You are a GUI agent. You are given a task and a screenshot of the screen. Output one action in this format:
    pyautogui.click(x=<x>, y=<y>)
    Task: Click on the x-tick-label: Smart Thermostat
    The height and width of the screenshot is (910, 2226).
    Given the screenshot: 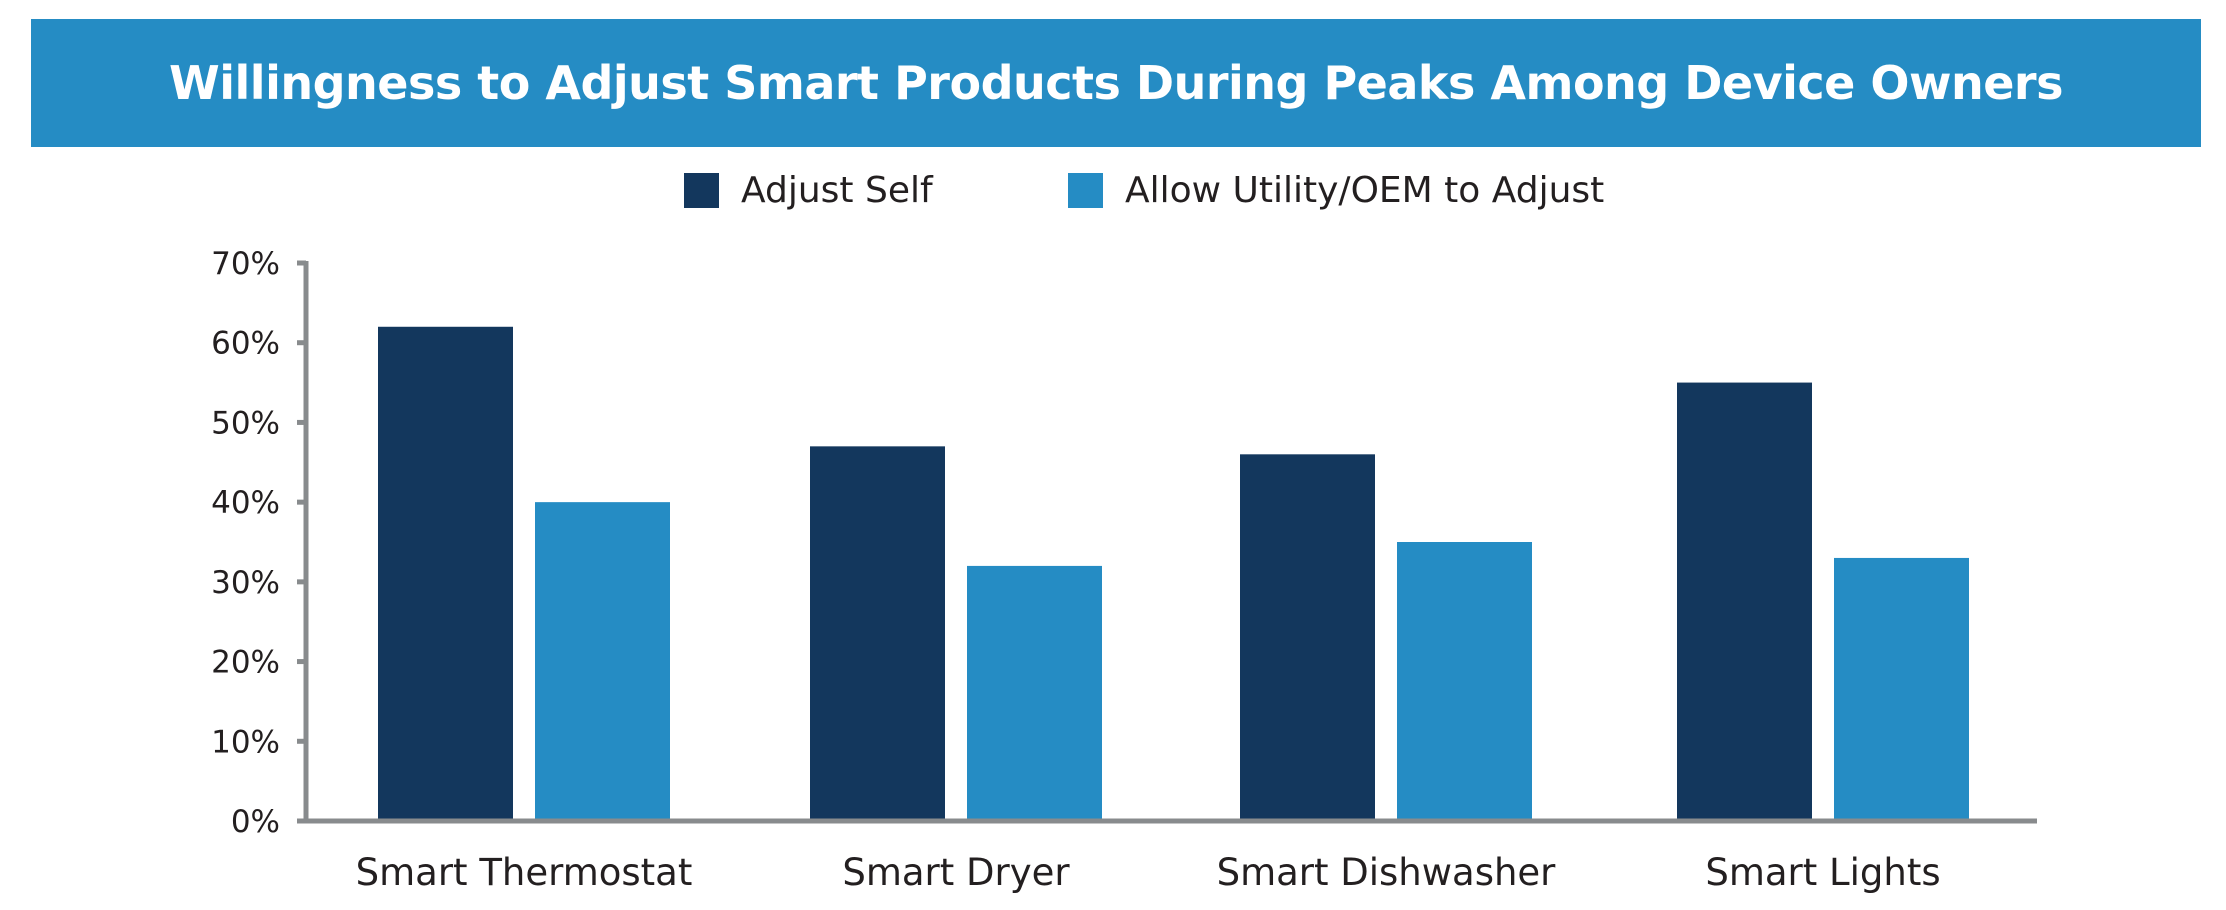 What is the action you would take?
    pyautogui.click(x=524, y=872)
    